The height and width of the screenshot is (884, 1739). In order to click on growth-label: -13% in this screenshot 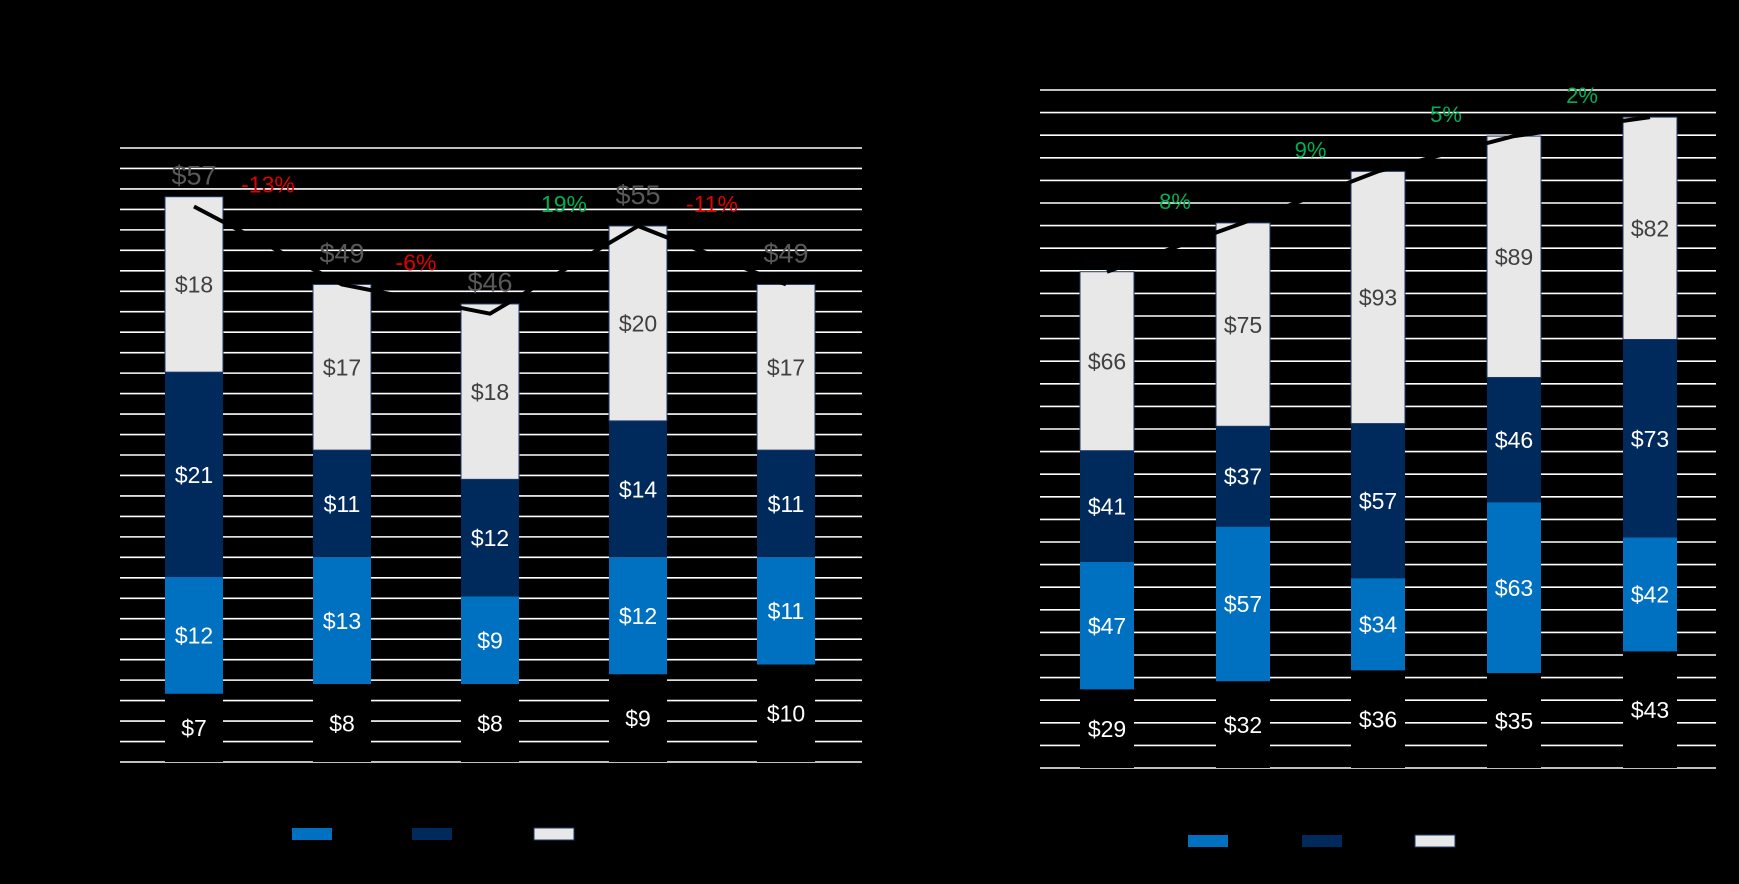, I will do `click(268, 184)`.